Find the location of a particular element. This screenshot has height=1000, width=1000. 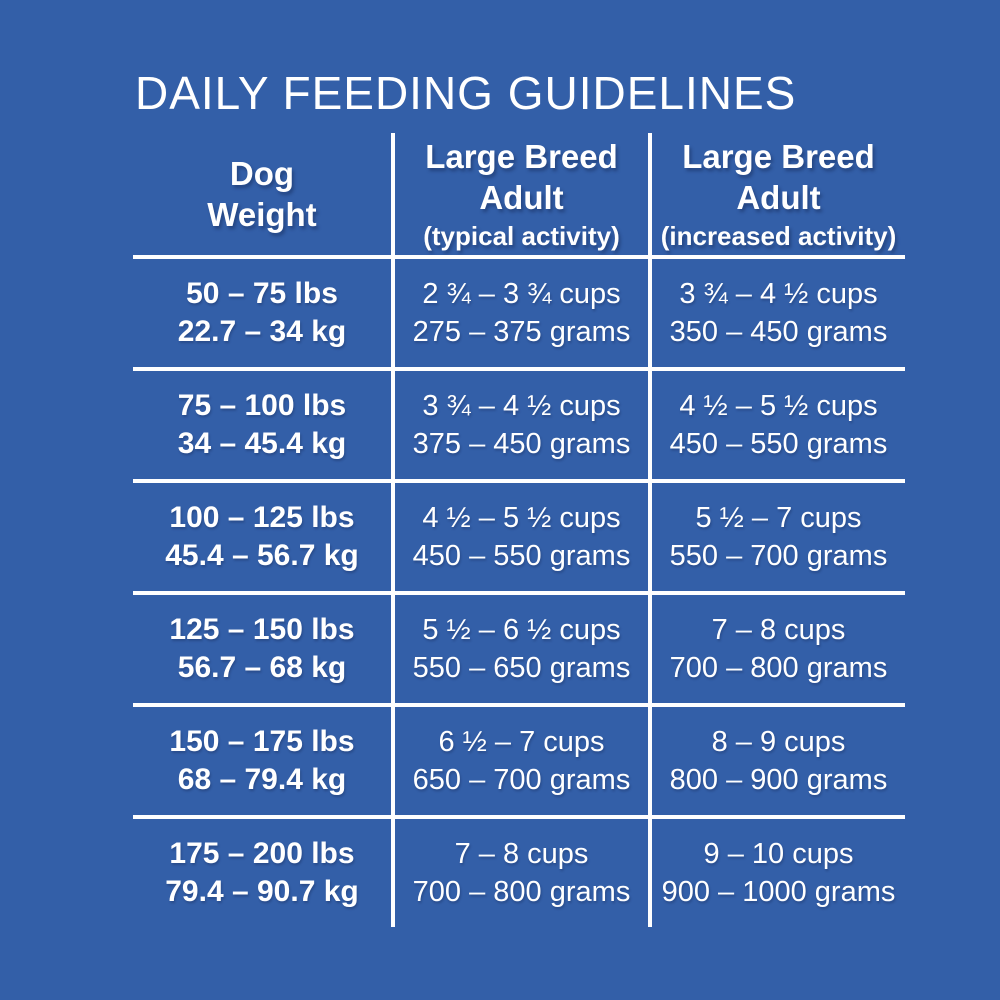

table-row-typical-cell: 6 ½ – 7 cups 650 – 700 grams is located at coordinates (519, 759).